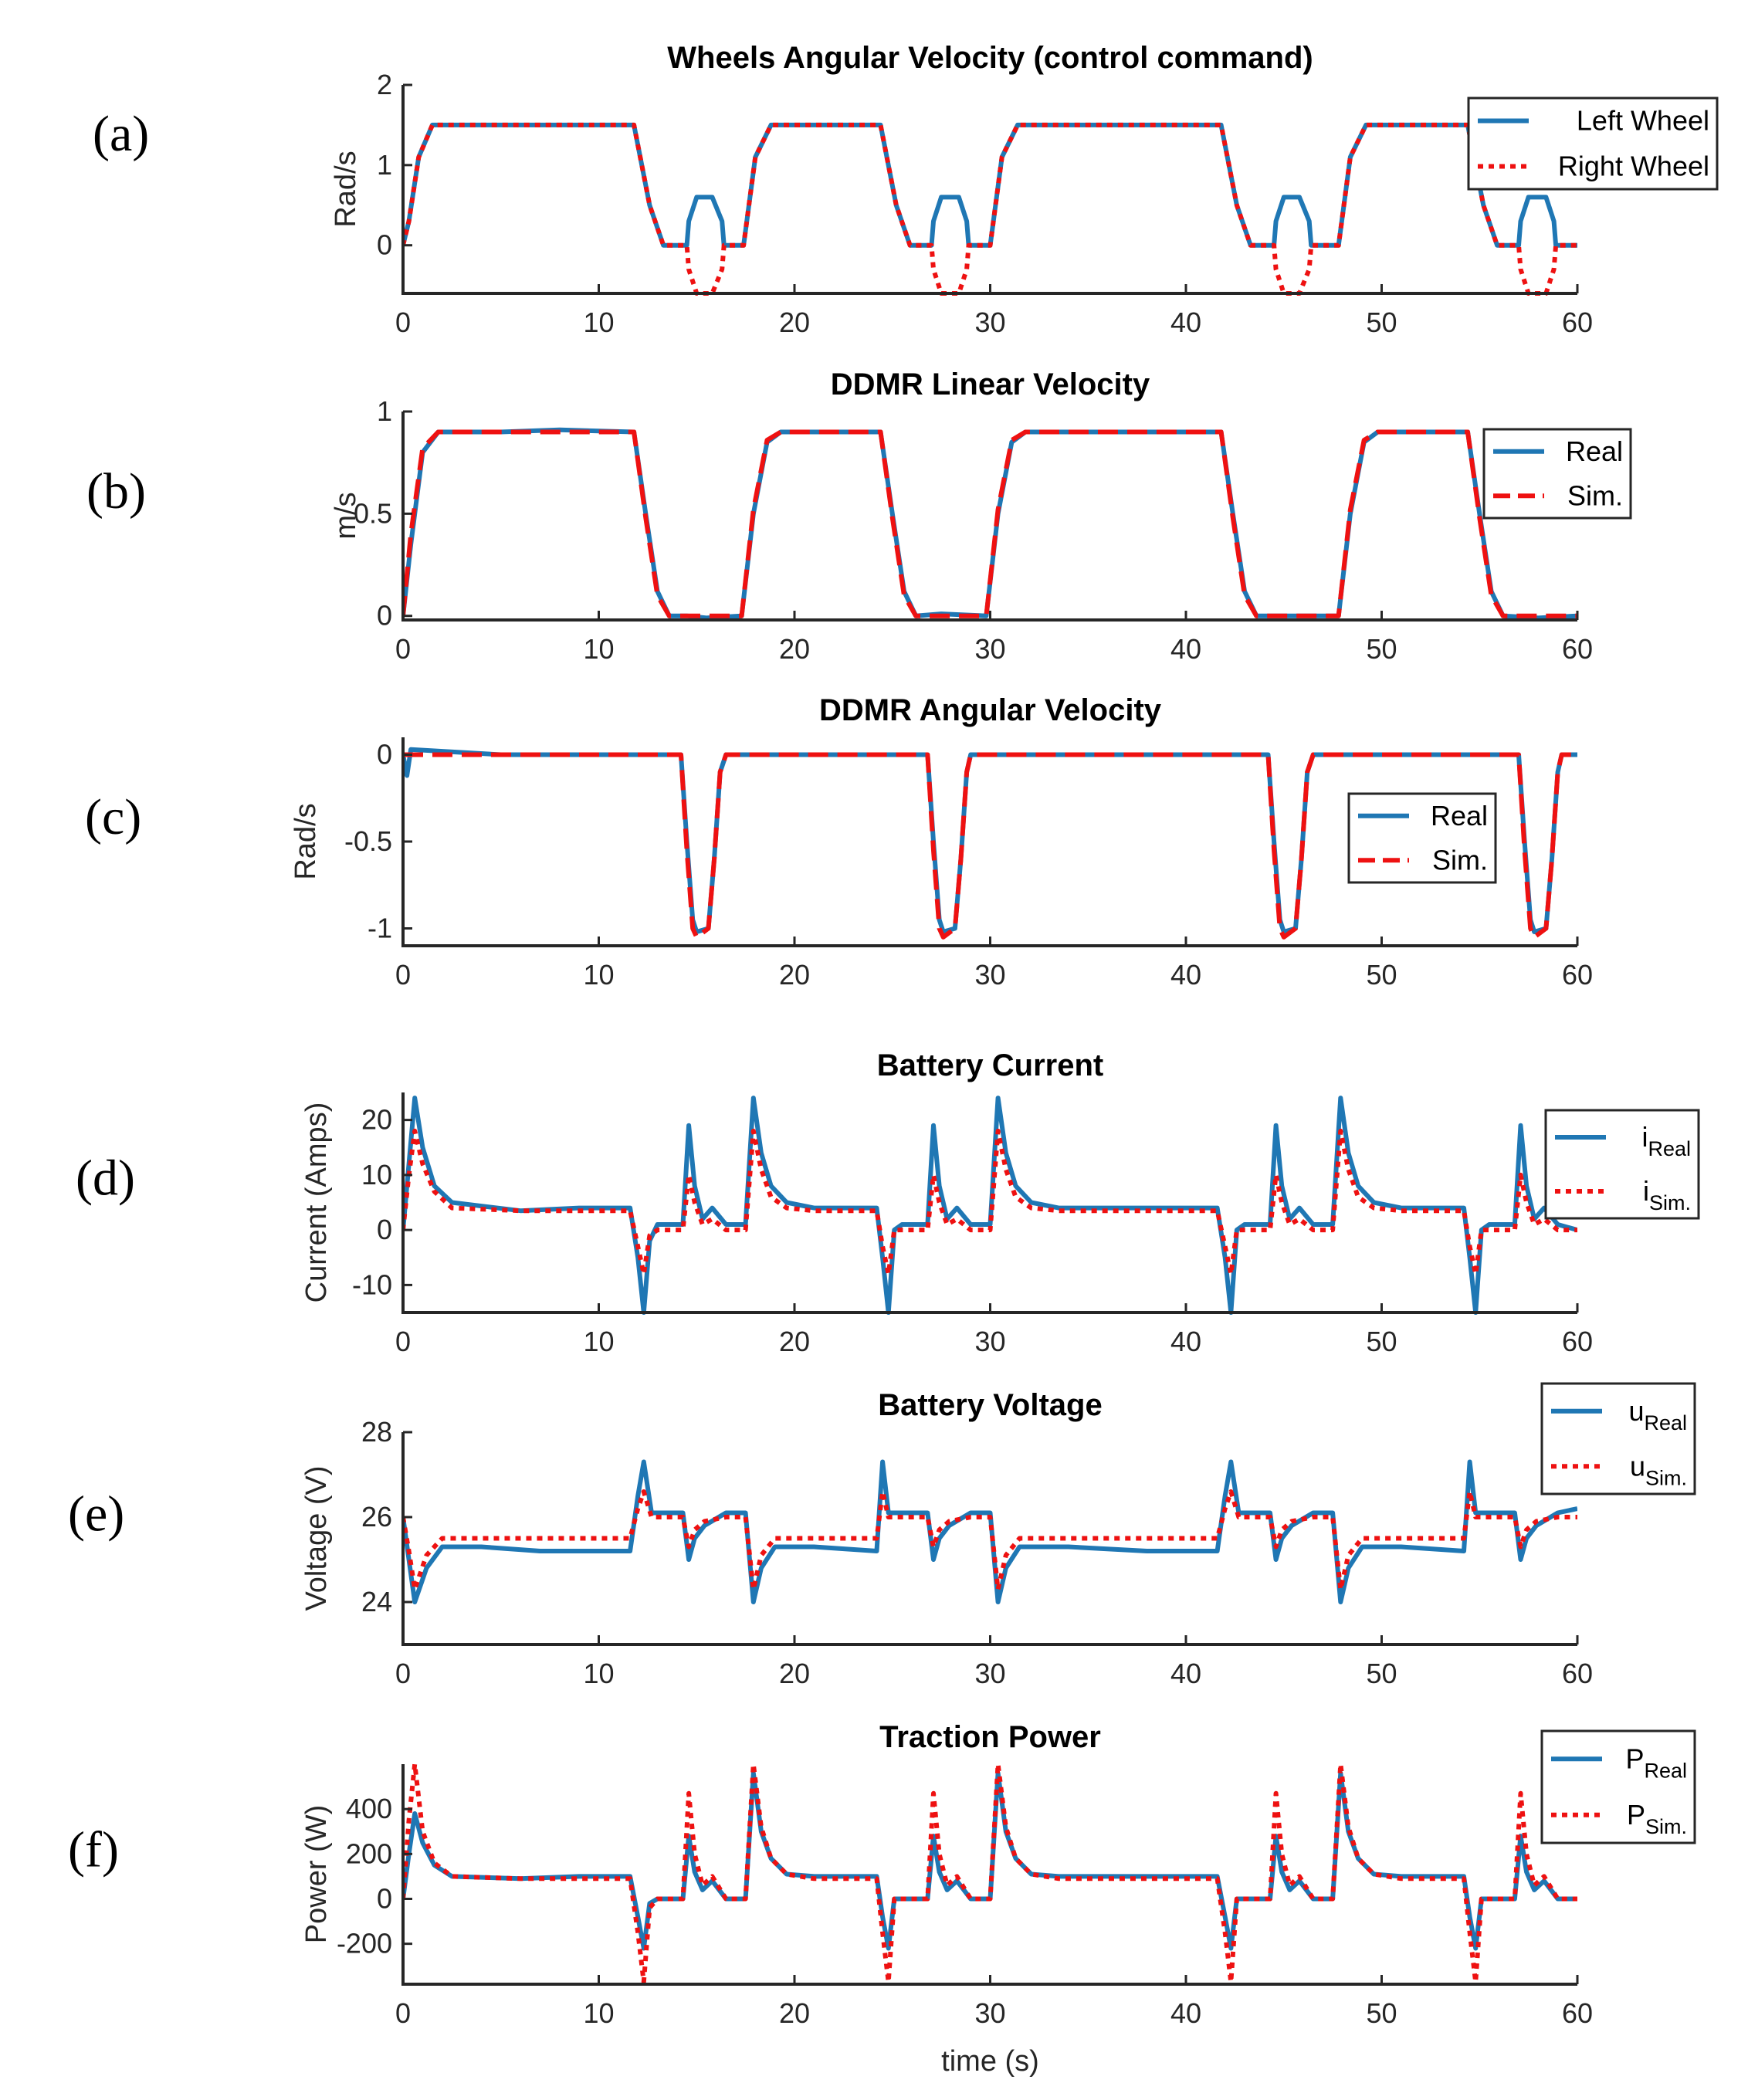 This screenshot has width=1748, height=2100. Describe the element at coordinates (116, 491) in the screenshot. I see `panel-label: (b)` at that location.